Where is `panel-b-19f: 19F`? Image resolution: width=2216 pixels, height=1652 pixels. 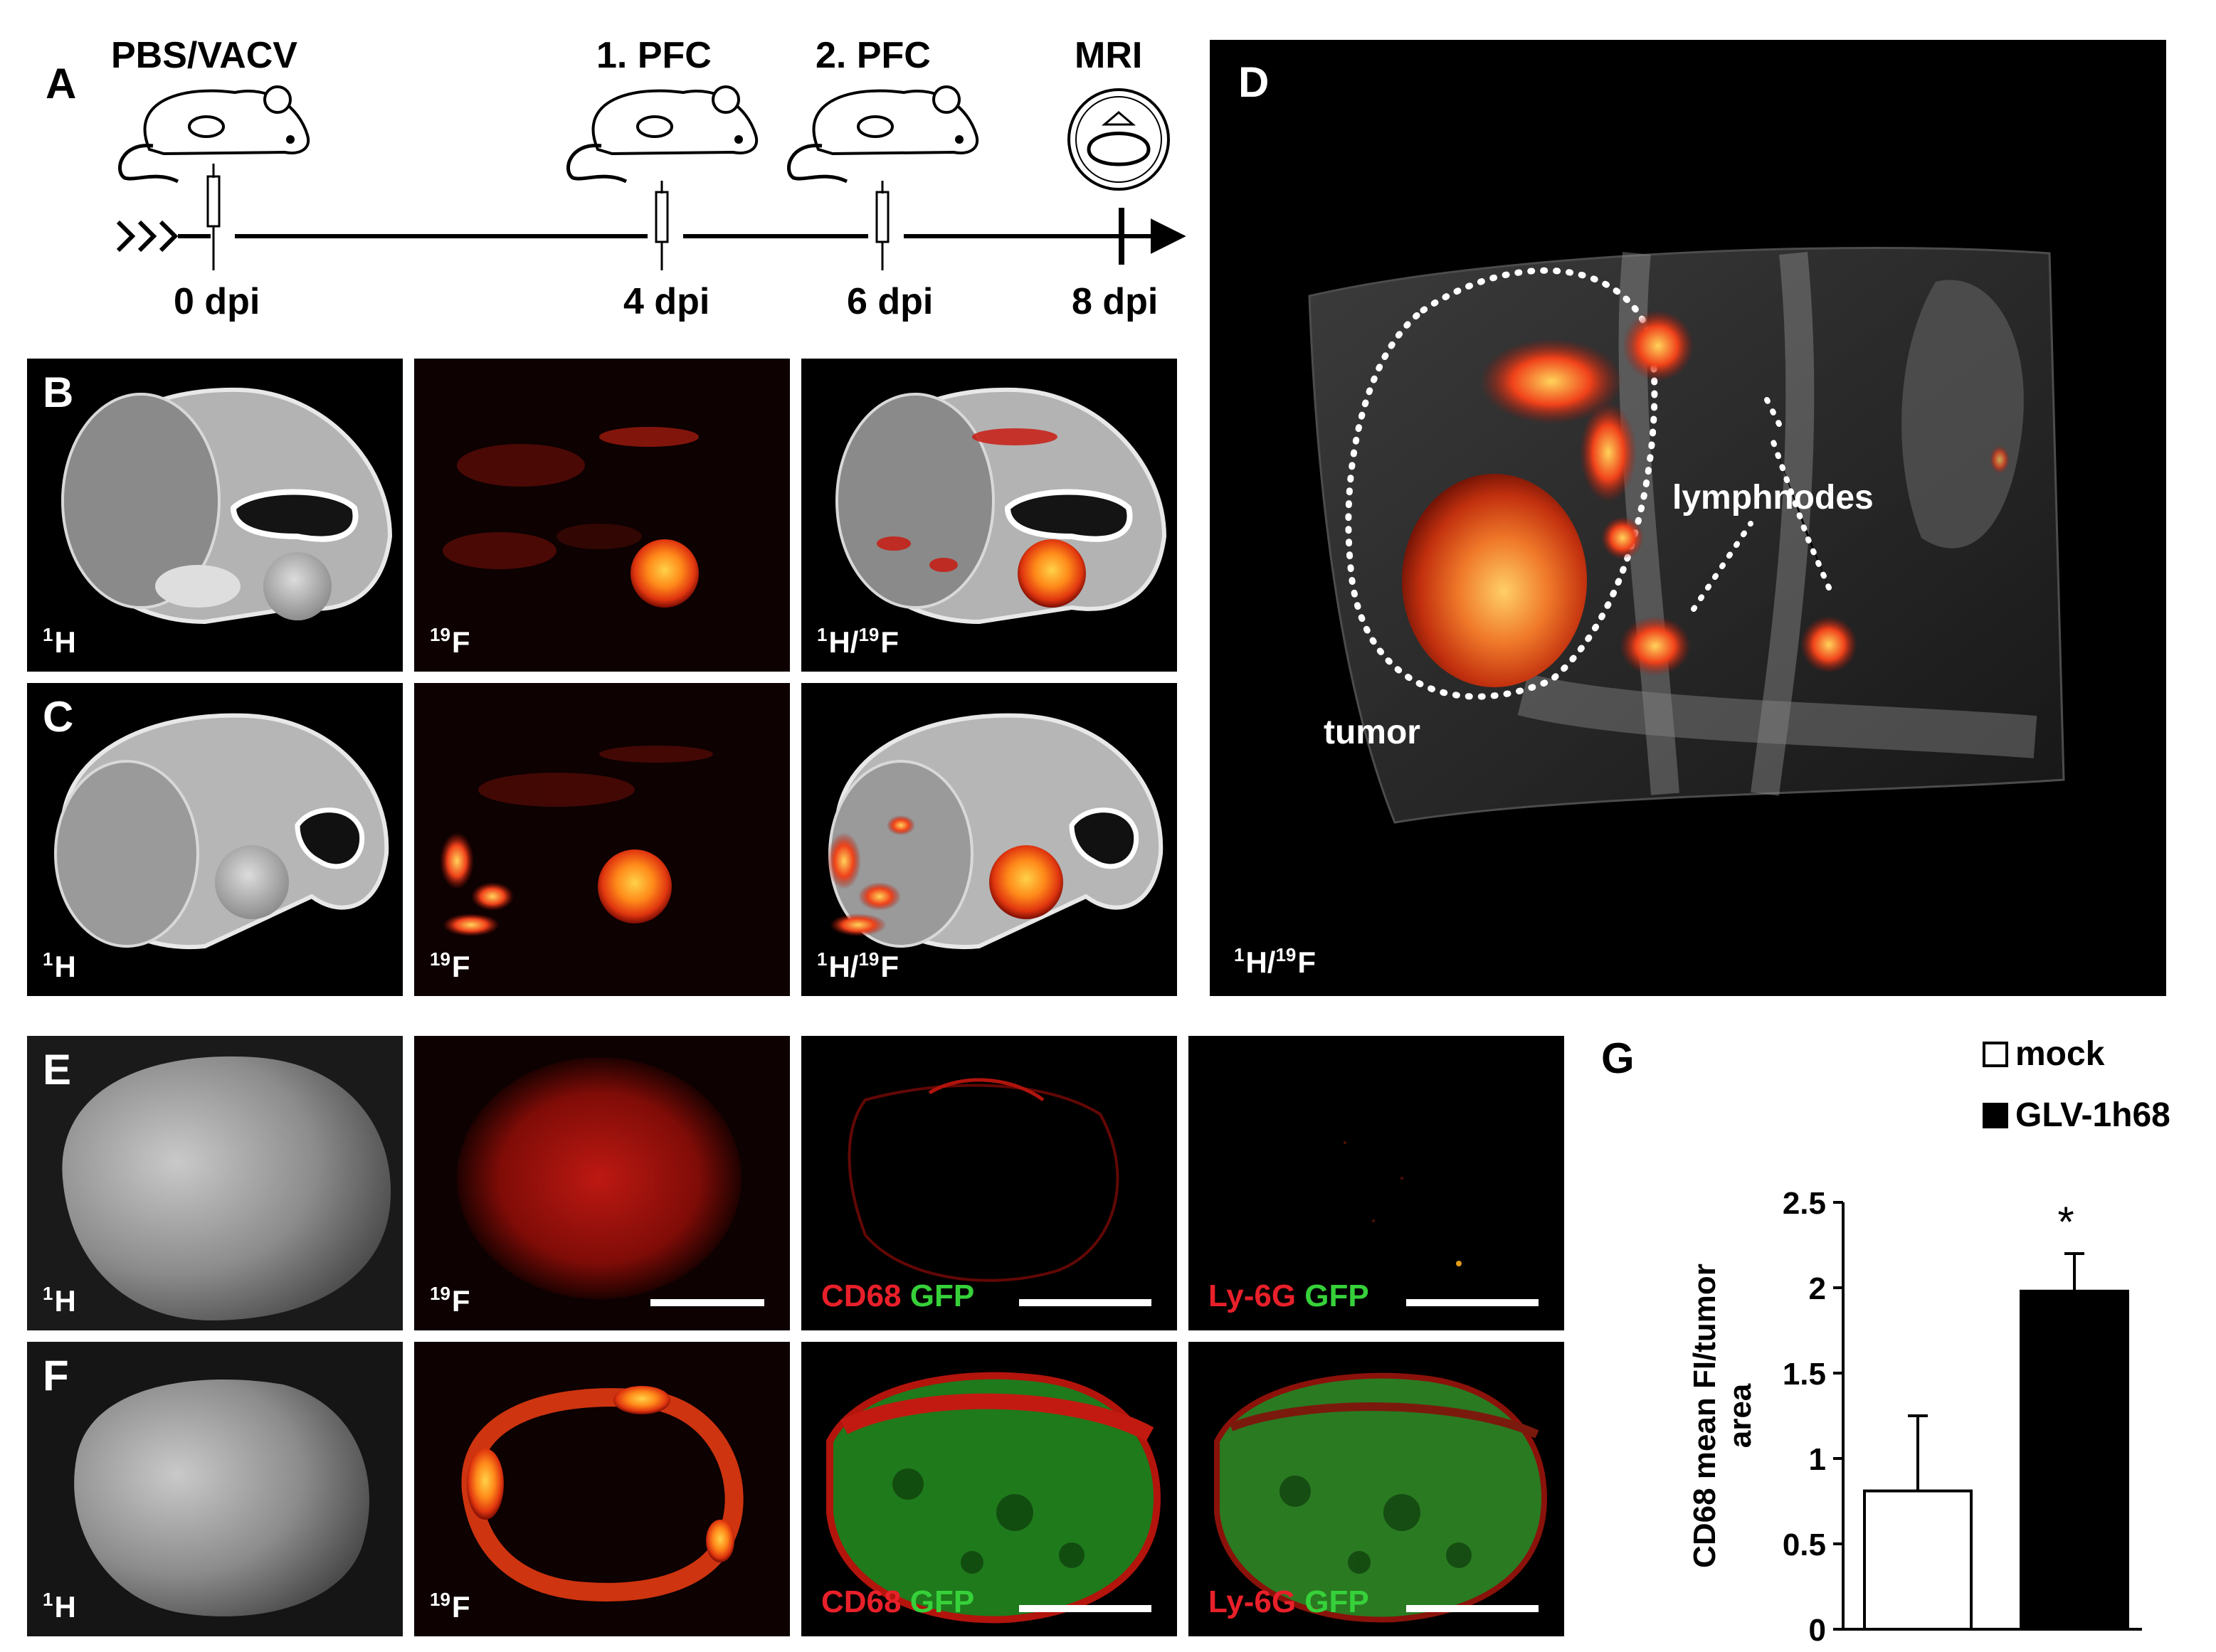
panel-b-19f: 19F is located at coordinates (602, 515).